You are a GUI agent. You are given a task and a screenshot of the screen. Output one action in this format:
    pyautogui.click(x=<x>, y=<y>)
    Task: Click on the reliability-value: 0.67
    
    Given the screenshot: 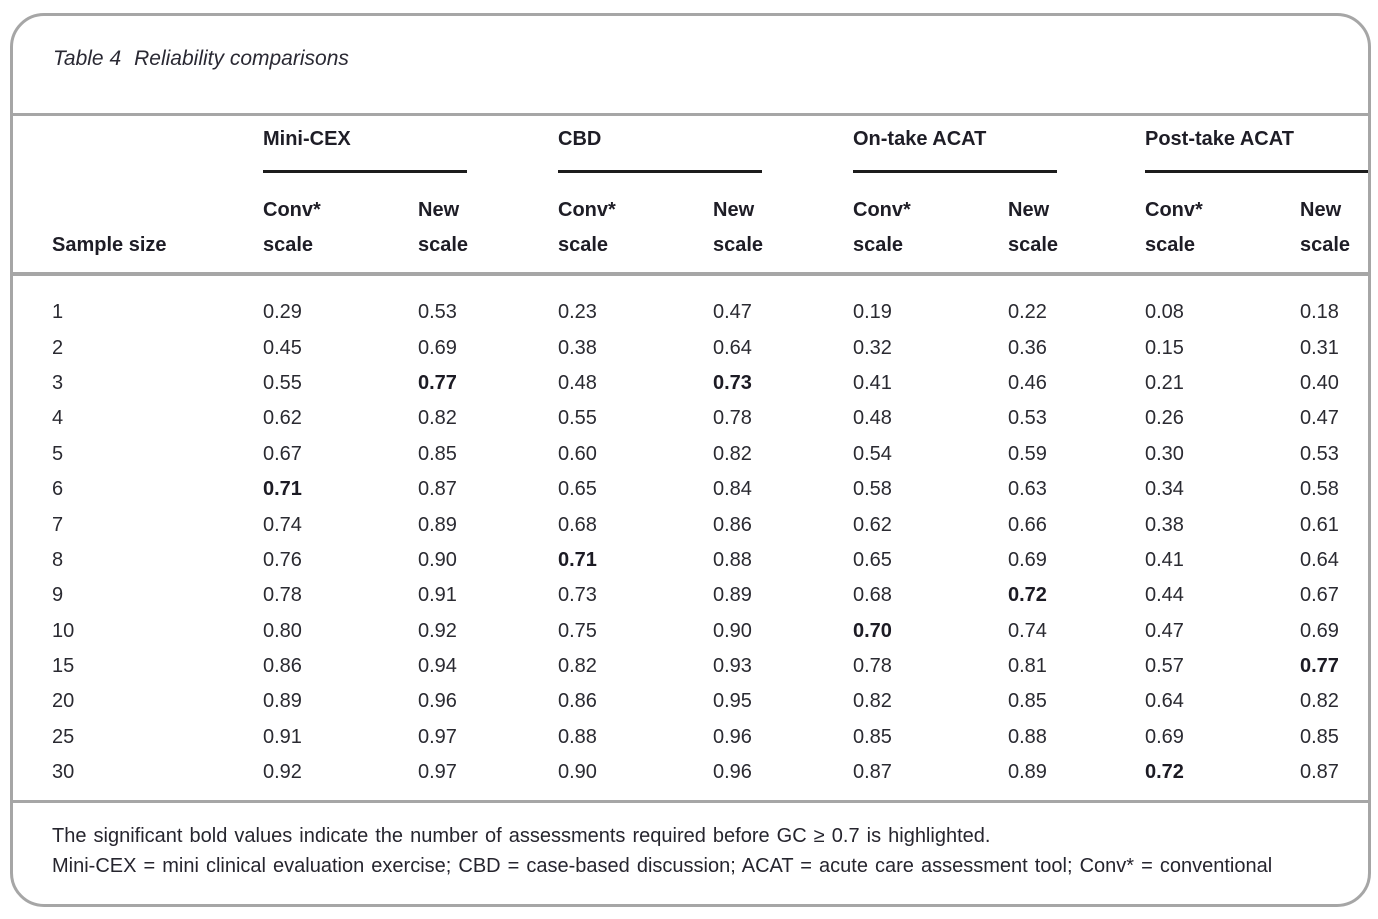 What is the action you would take?
    pyautogui.click(x=1319, y=595)
    